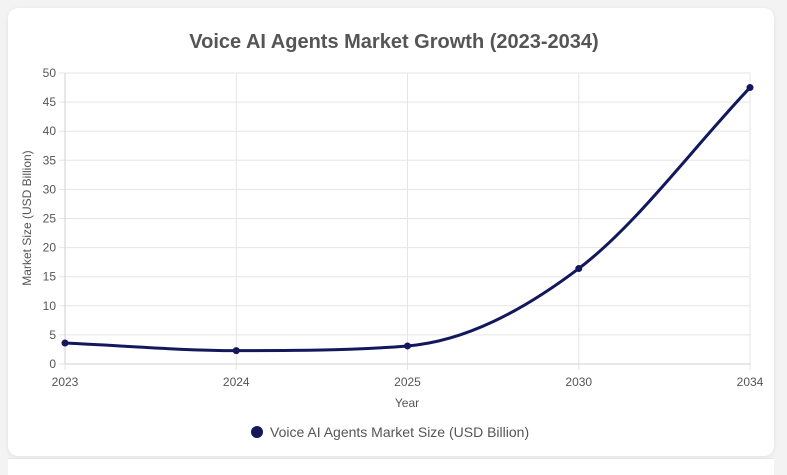  What do you see at coordinates (50, 131) in the screenshot?
I see `y-tick-label: 40` at bounding box center [50, 131].